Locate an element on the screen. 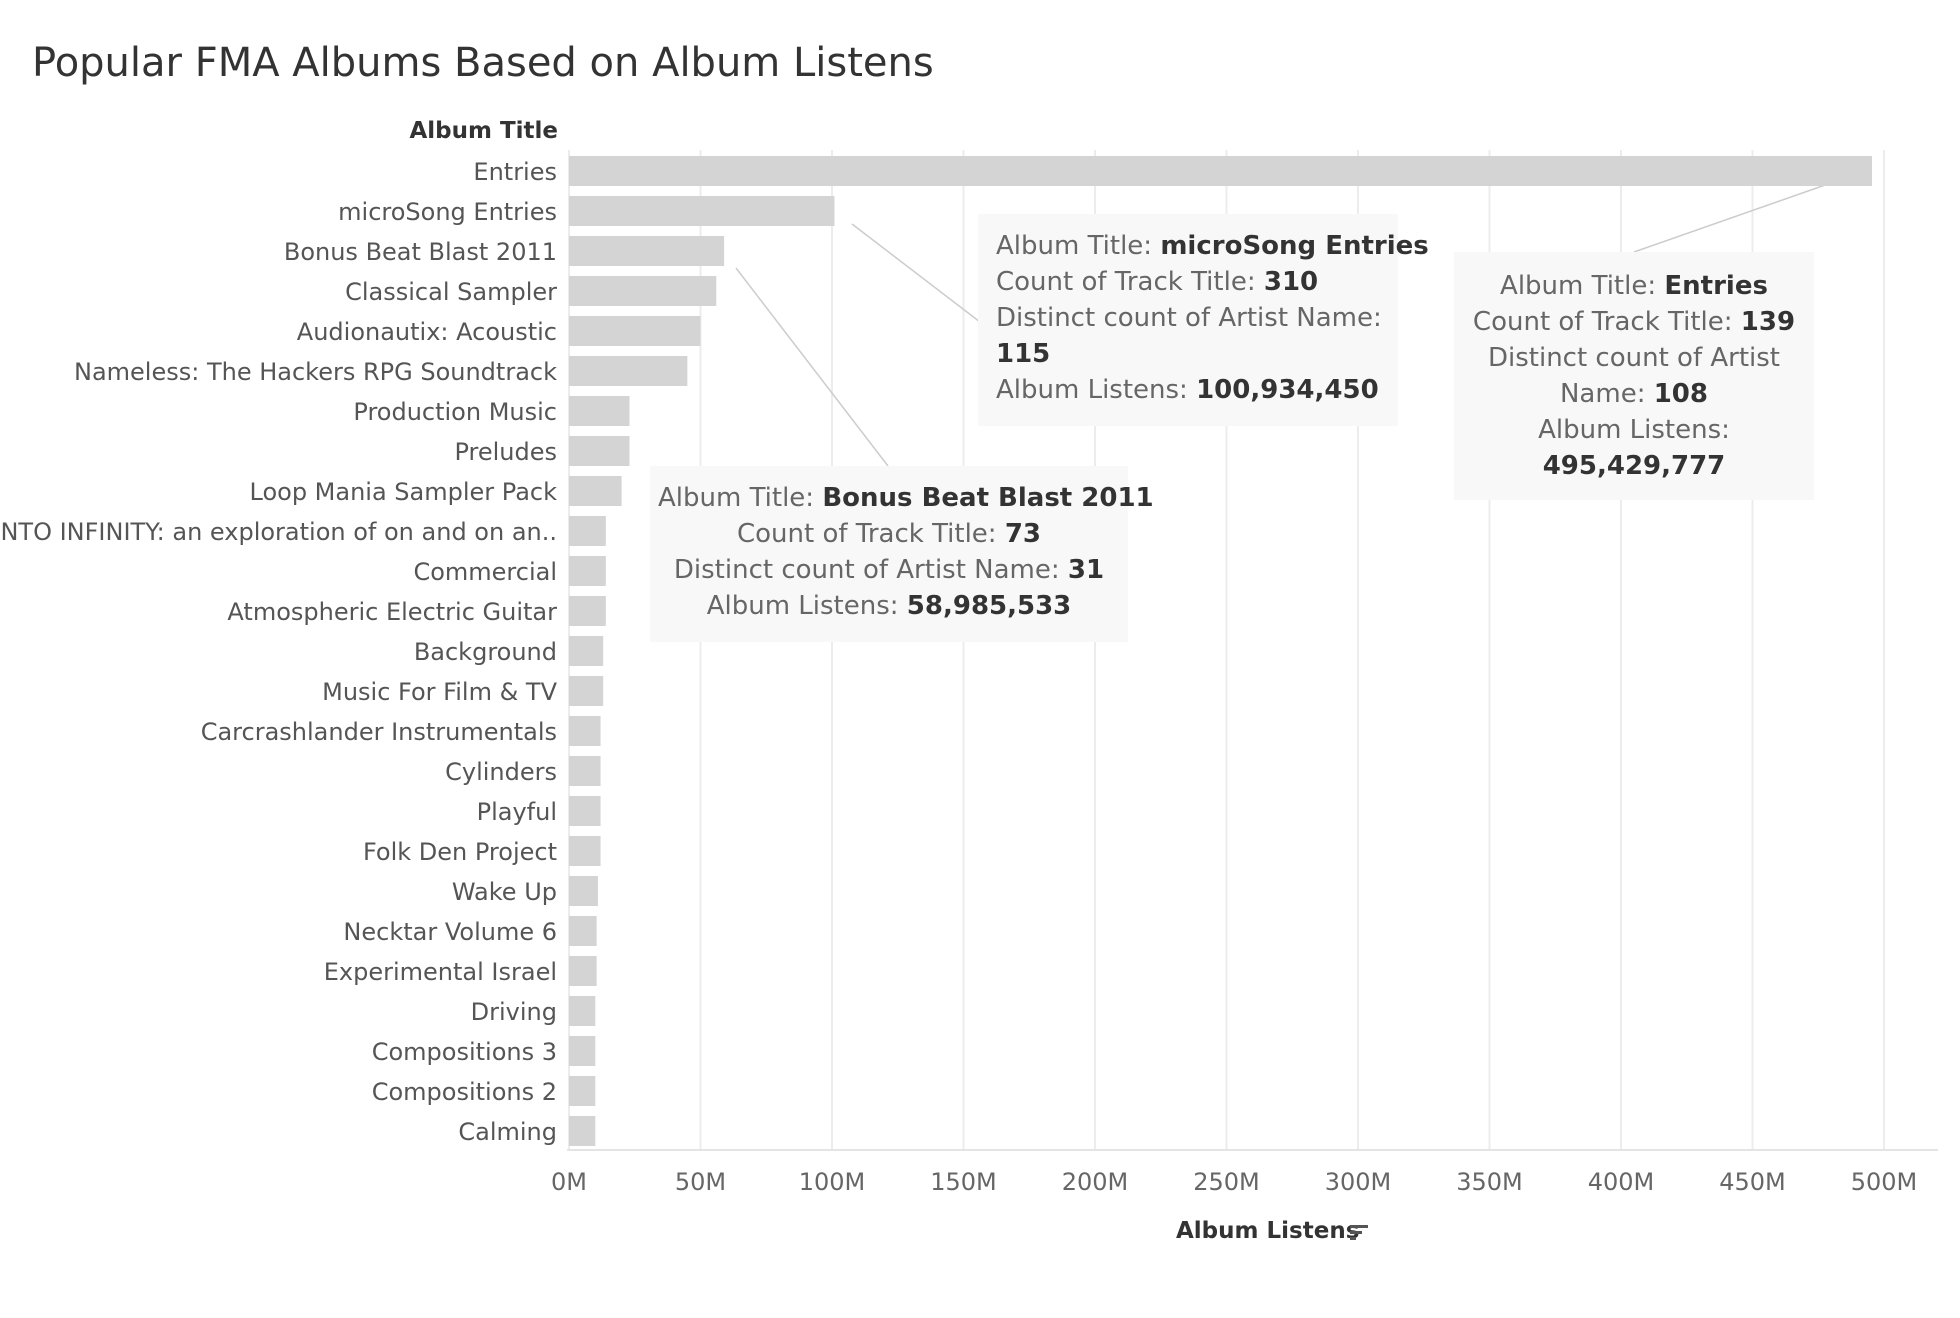 The height and width of the screenshot is (1318, 1960). x-tick-label: 250M is located at coordinates (1226, 1182).